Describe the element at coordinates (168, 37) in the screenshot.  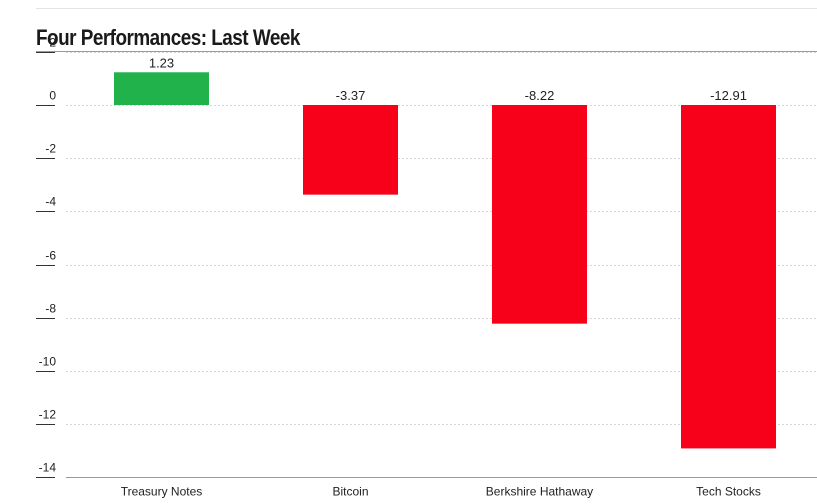
I see `chart-title: Four Performances: Last Week` at that location.